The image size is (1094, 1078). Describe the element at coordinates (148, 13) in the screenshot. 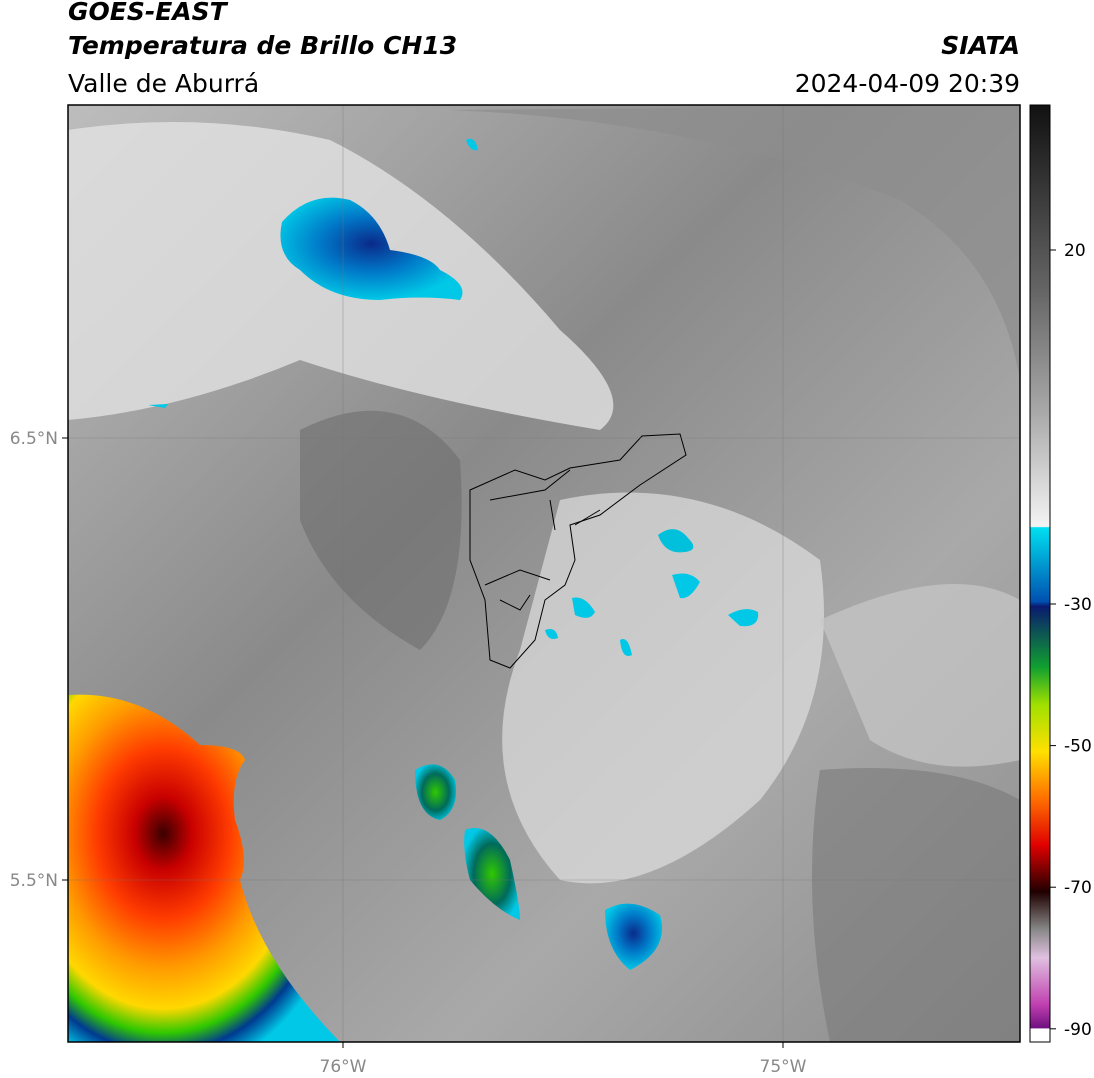

I see `title: GOES-EAST` at that location.